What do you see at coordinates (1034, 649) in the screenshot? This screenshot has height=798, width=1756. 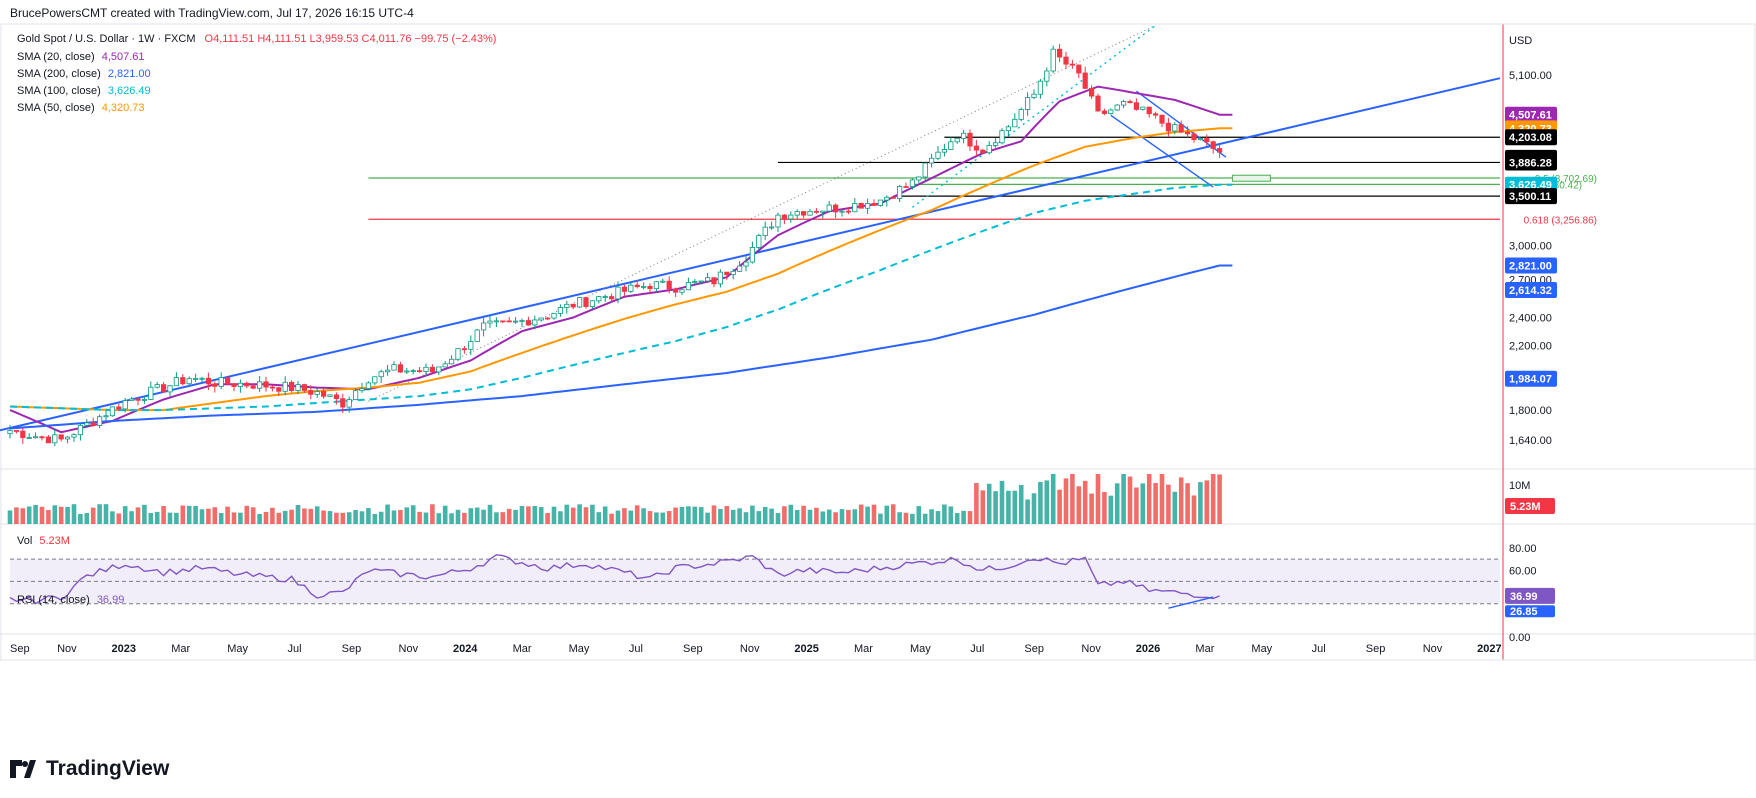 I see `time-axis-label: Sep` at bounding box center [1034, 649].